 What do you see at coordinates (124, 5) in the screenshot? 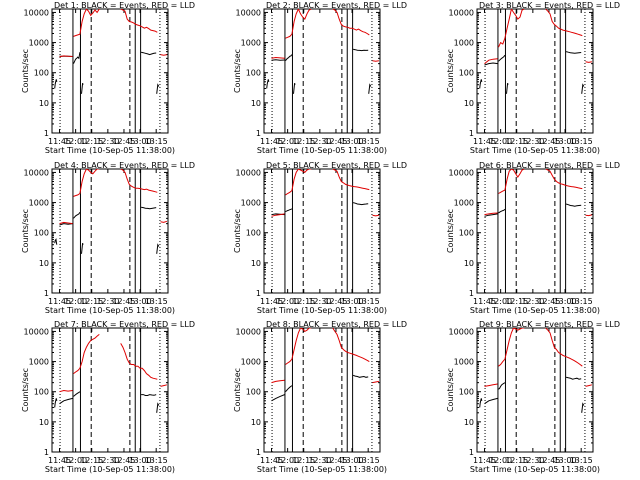
I see `chart-title: Det 1: BLACK = Events, RED = LLD` at bounding box center [124, 5].